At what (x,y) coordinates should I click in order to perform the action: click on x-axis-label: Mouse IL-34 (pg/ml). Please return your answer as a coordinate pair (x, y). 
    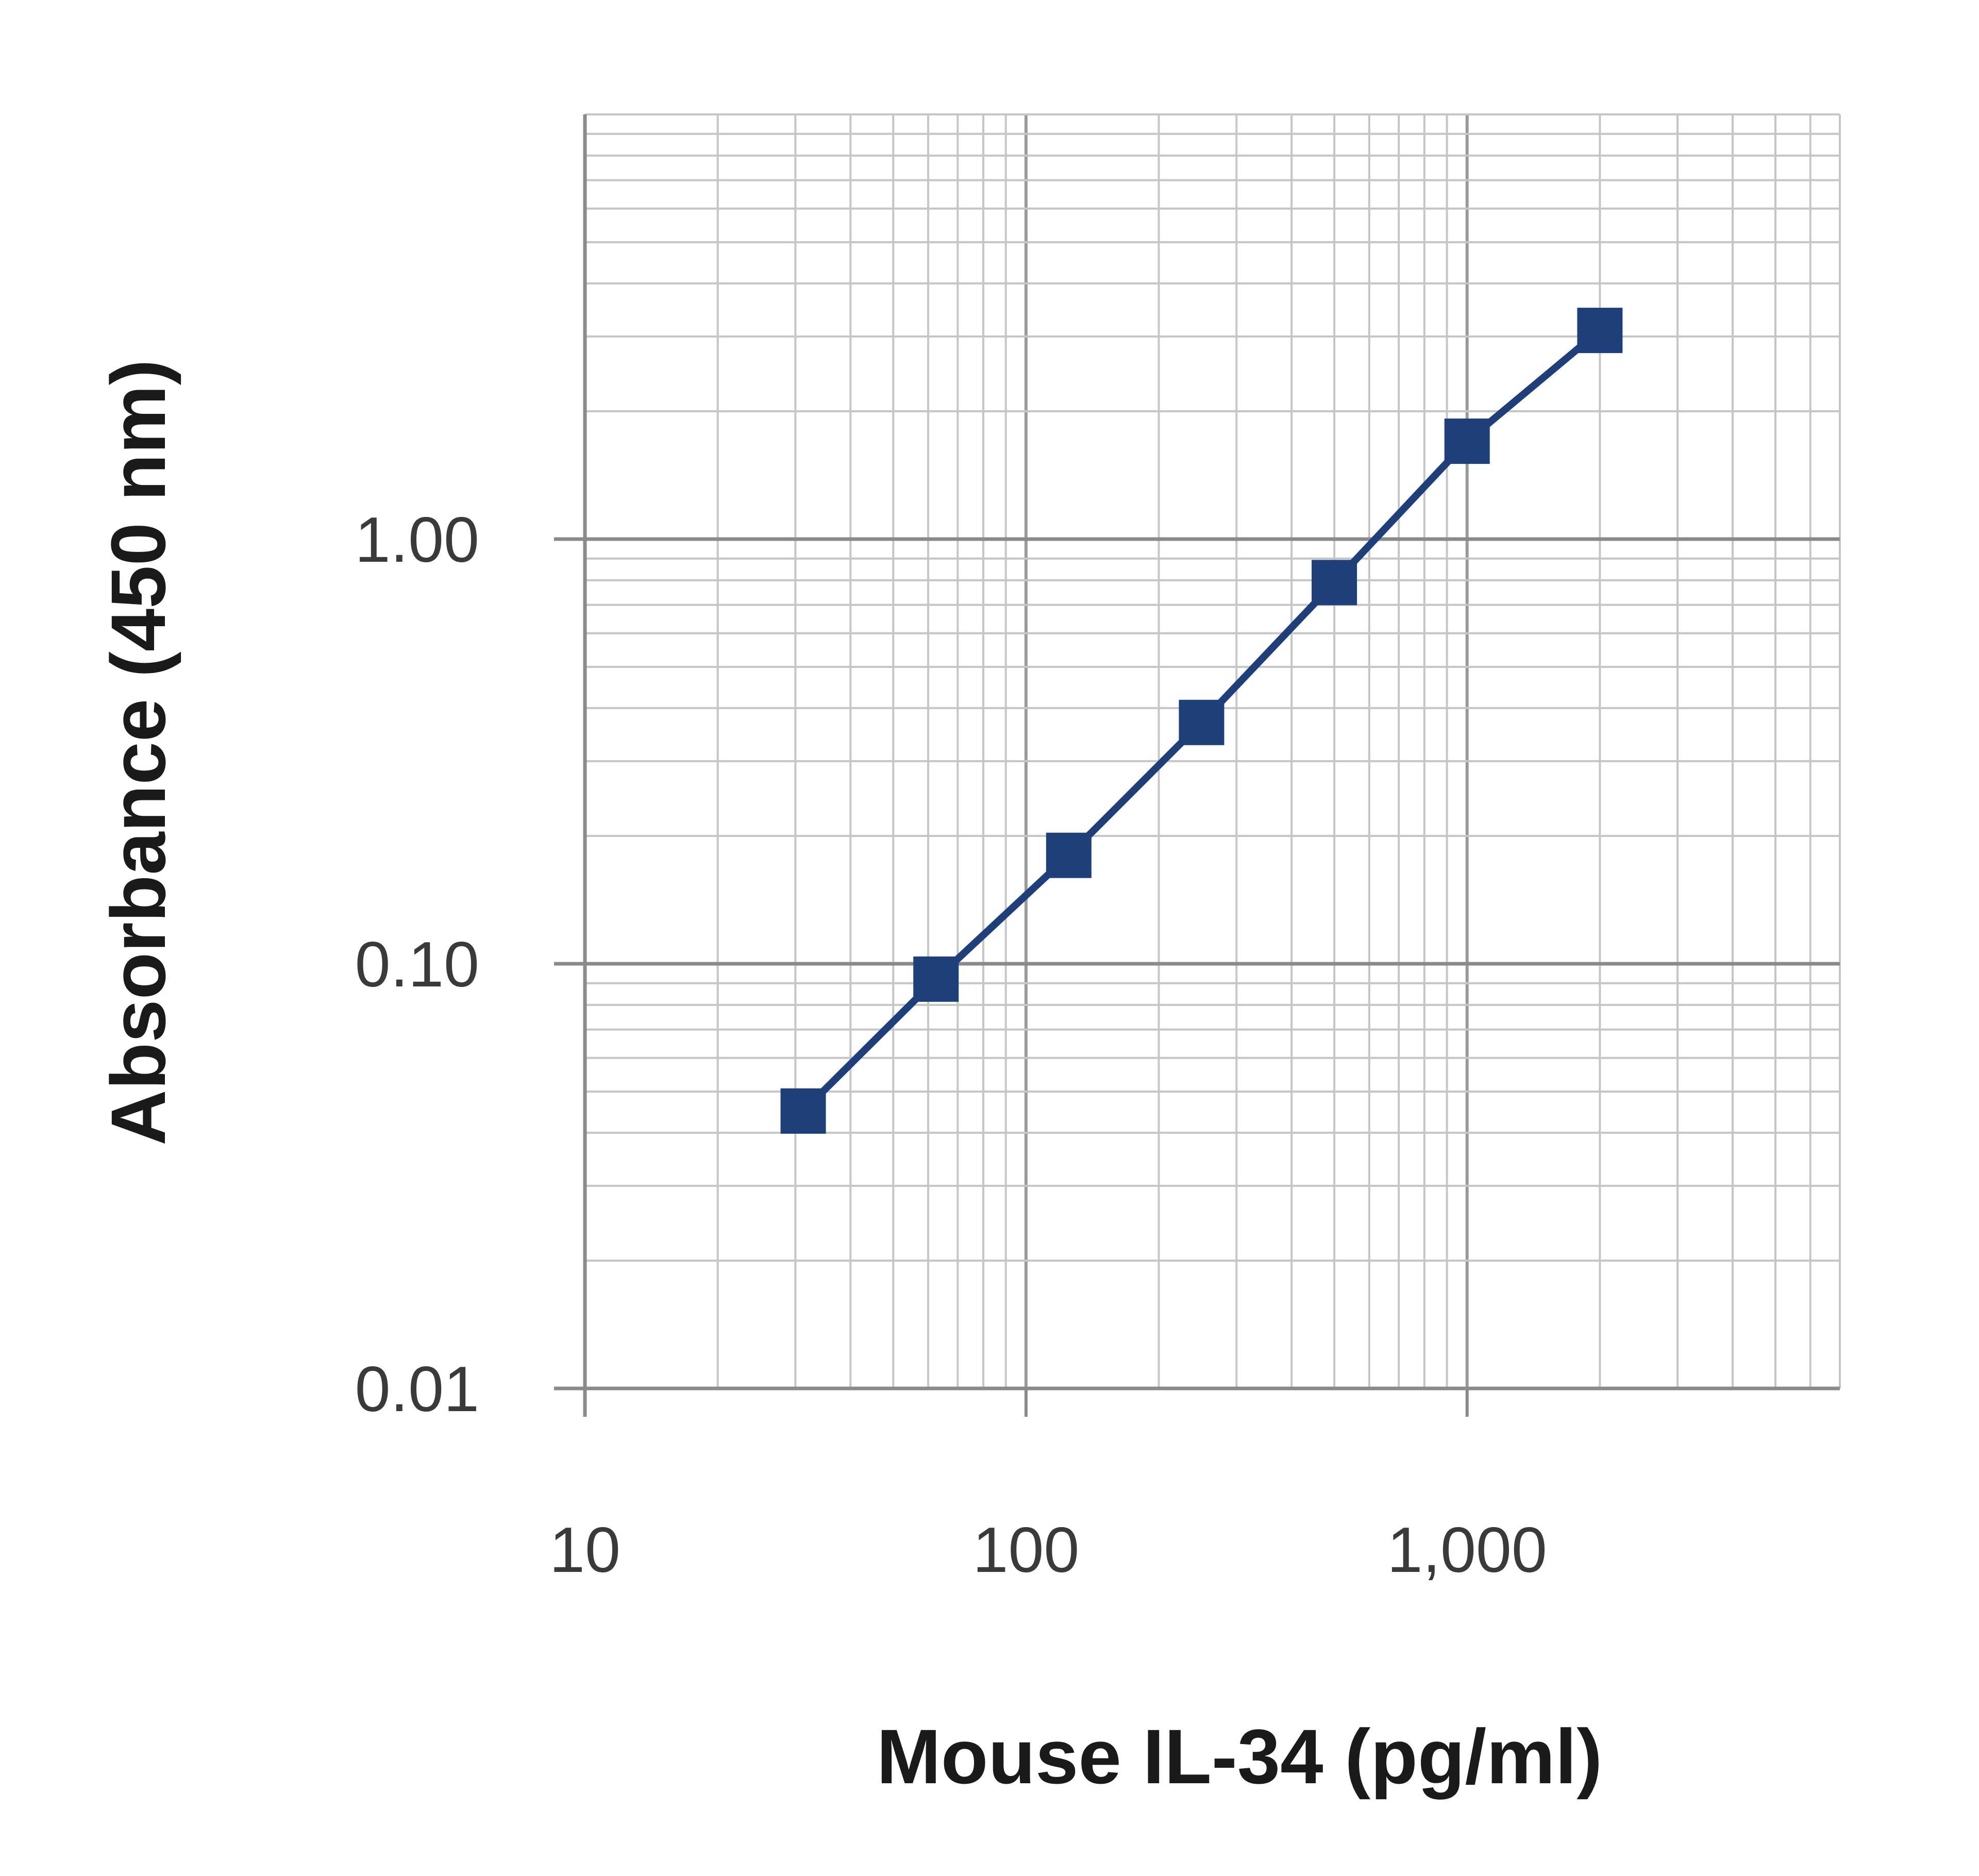
    Looking at the image, I should click on (1239, 1756).